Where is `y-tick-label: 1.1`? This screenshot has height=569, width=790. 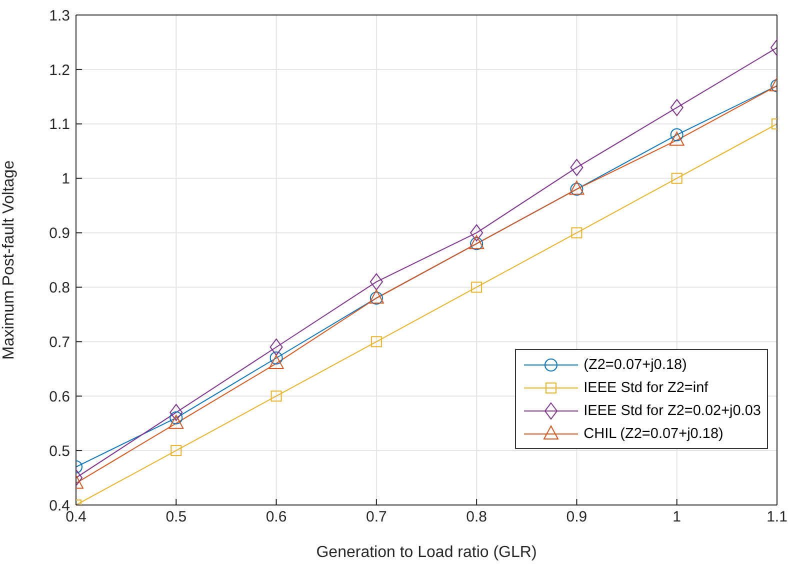 y-tick-label: 1.1 is located at coordinates (59, 125).